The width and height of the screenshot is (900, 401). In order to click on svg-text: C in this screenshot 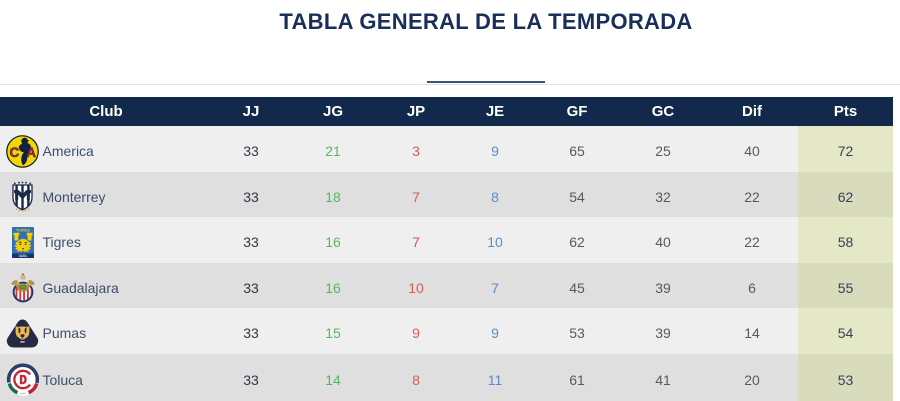, I will do `click(15, 152)`.